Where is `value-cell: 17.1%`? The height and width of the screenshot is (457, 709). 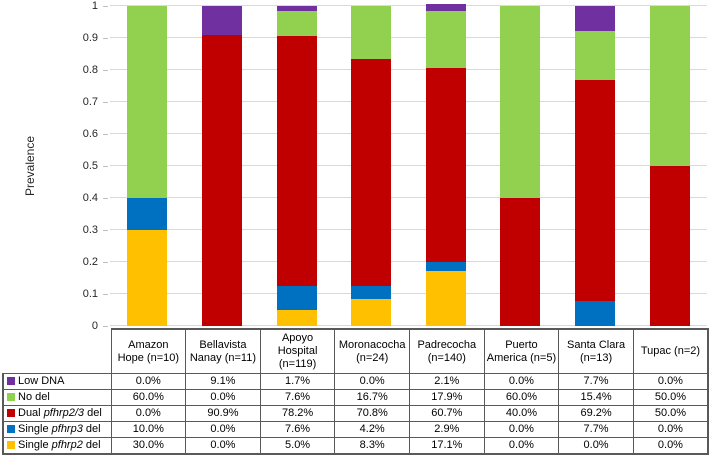 value-cell: 17.1% is located at coordinates (447, 446).